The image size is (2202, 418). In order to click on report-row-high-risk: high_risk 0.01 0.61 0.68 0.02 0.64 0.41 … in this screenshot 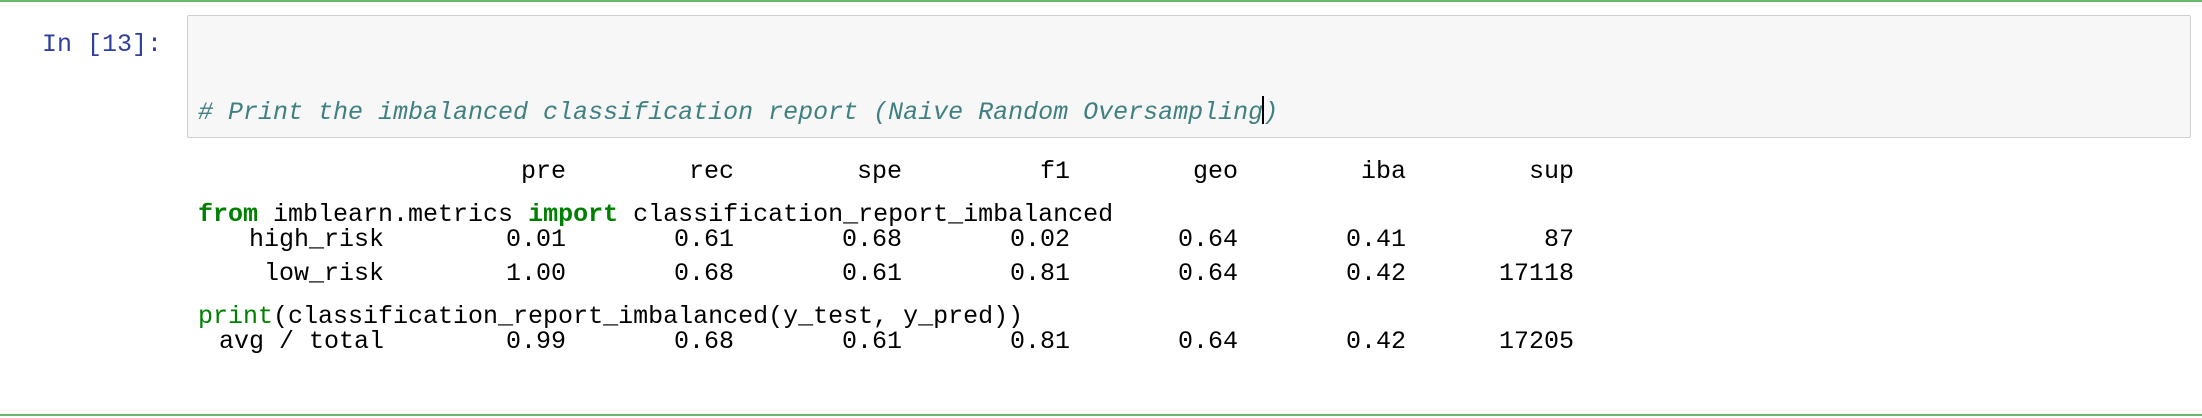, I will do `click(886, 240)`.